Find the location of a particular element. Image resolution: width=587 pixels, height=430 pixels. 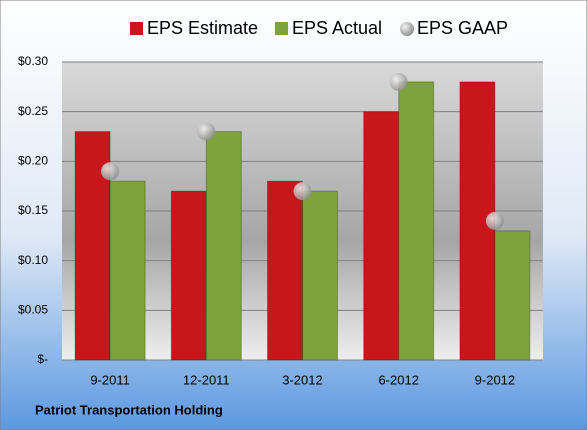

y-tick-label: $0.20 is located at coordinates (33, 161).